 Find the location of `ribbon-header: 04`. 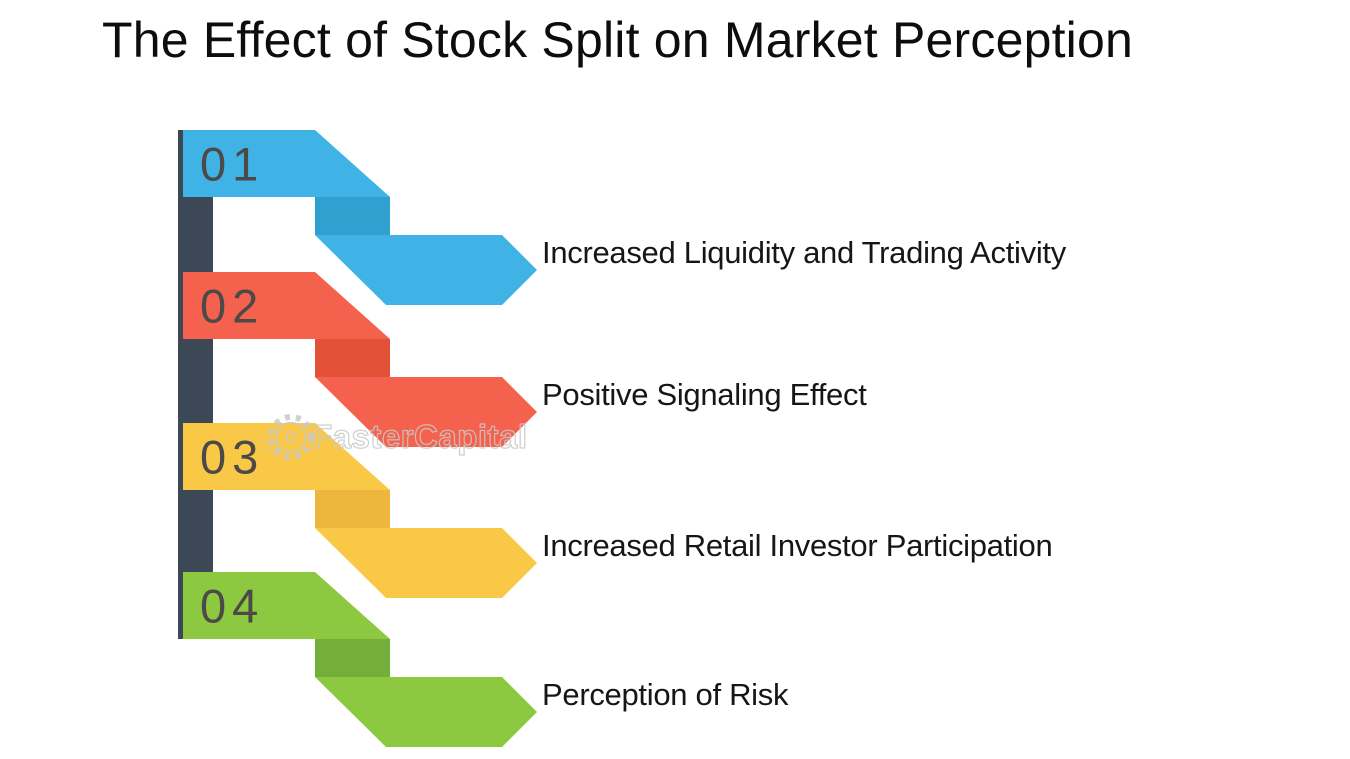

ribbon-header: 04 is located at coordinates (286, 605).